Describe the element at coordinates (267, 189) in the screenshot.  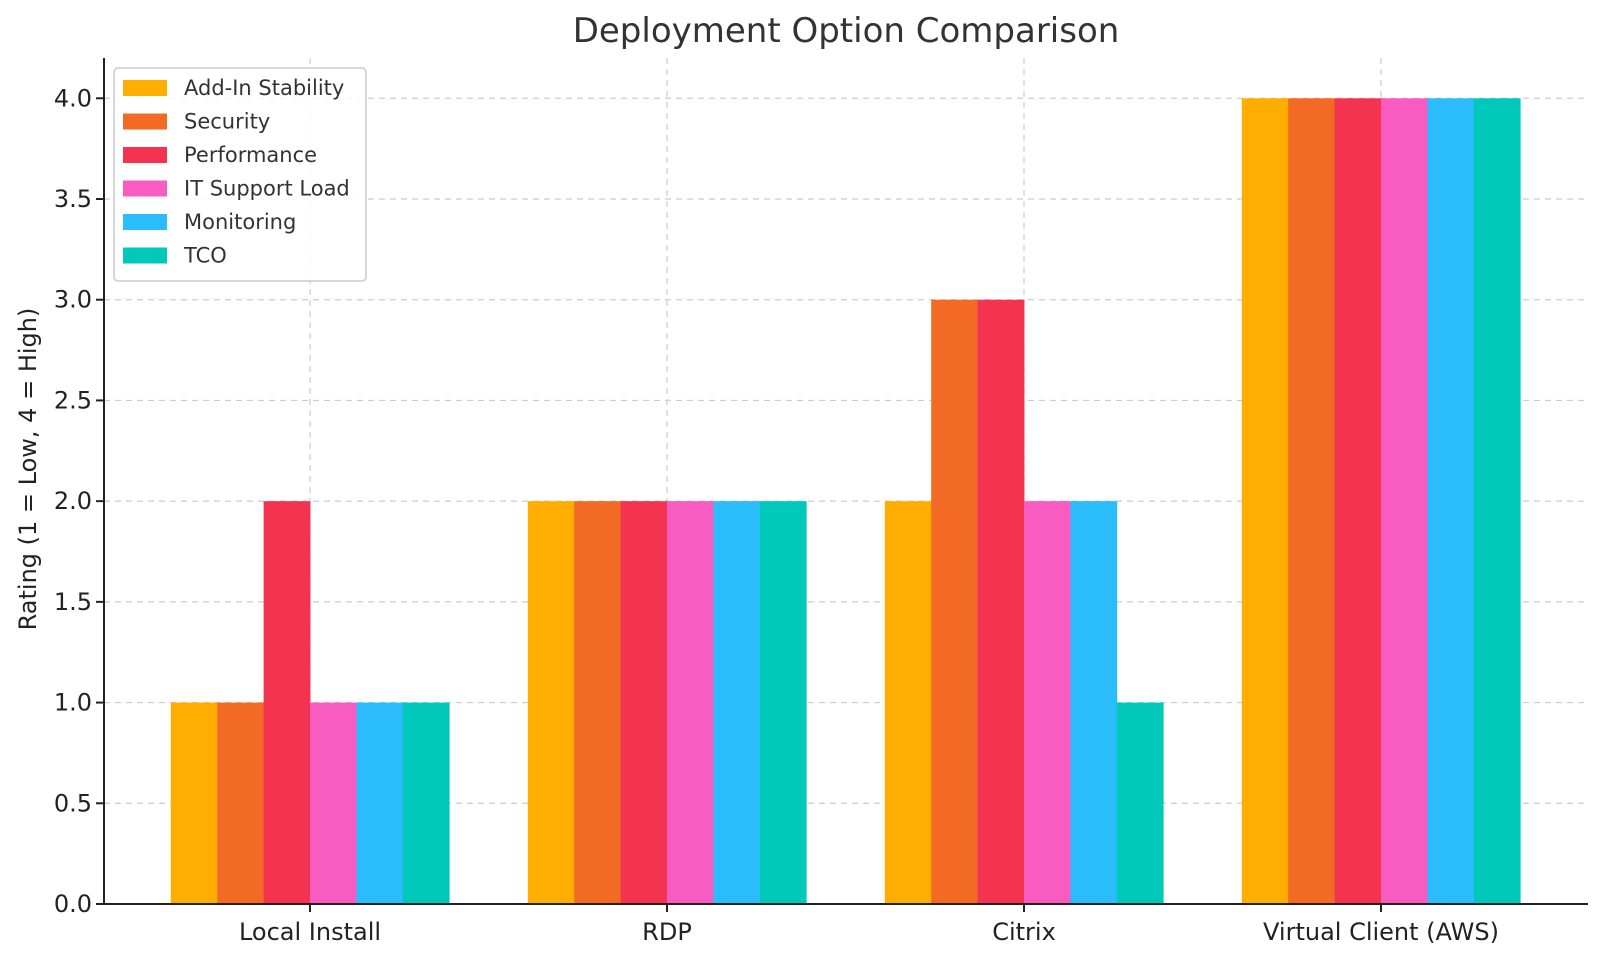
I see `legend-label: IT Support Load` at that location.